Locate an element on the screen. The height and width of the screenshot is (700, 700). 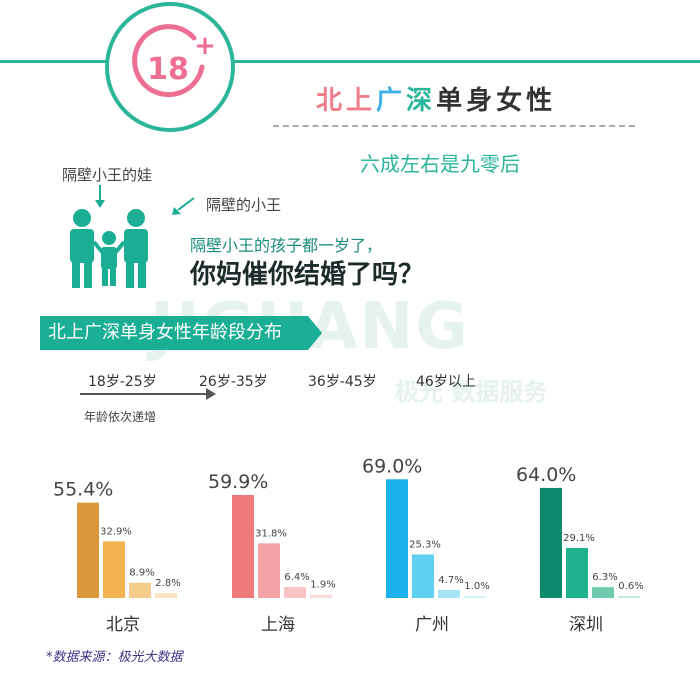
data-label-深圳-2: 6.3% is located at coordinates (604, 577).